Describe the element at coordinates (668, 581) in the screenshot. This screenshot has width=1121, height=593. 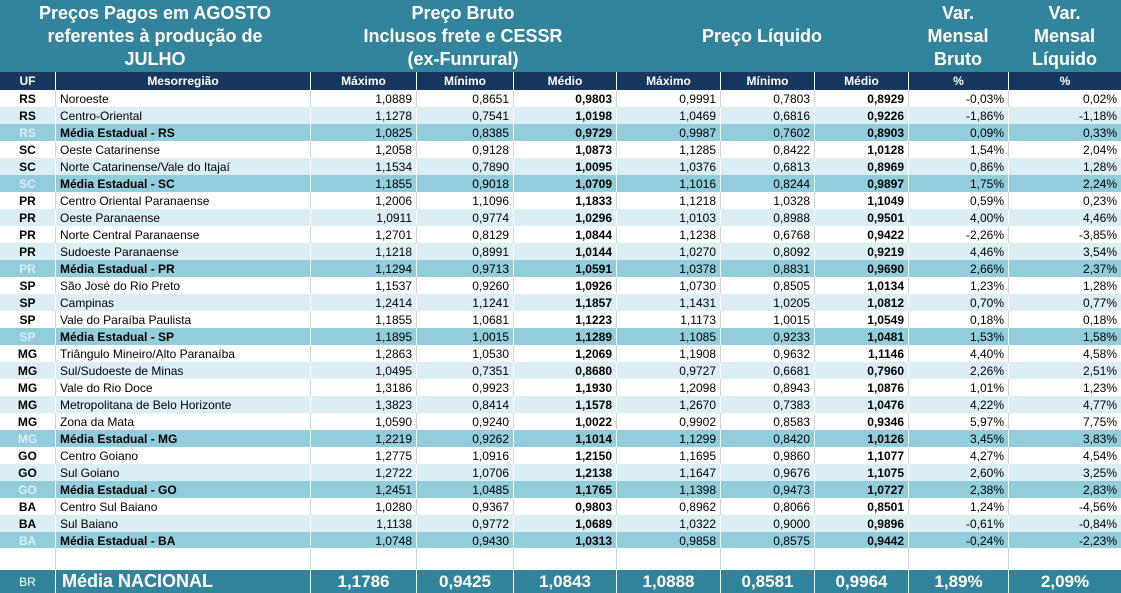
I see `national-liquido-maximo: 1,0888` at that location.